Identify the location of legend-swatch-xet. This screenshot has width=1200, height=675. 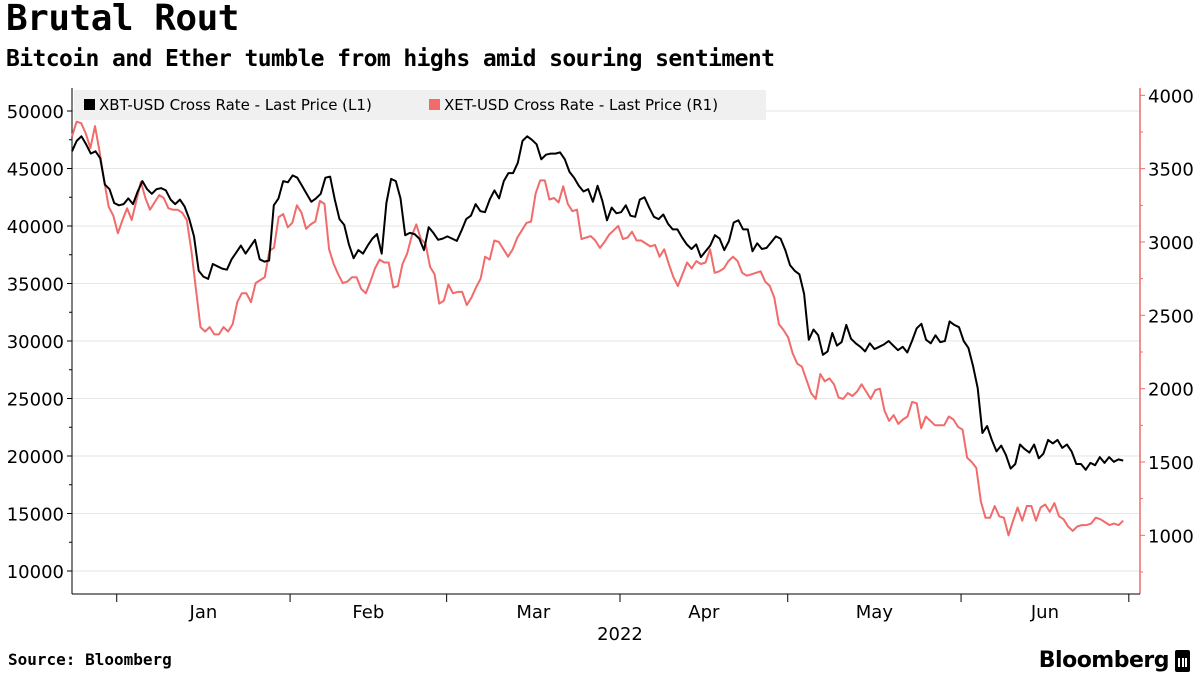
(434, 104).